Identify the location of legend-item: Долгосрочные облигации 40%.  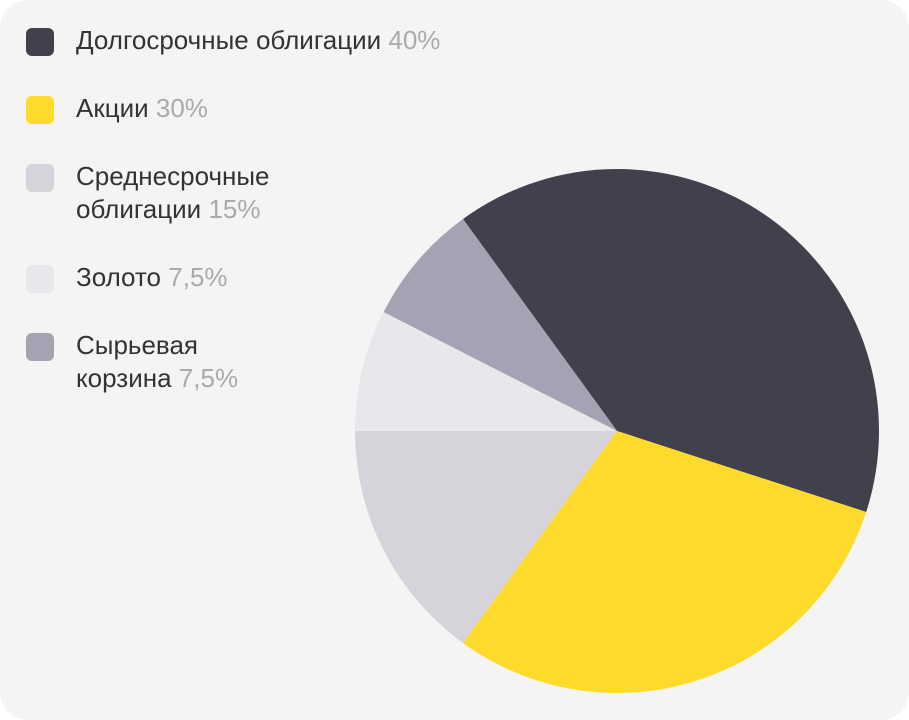
(233, 40).